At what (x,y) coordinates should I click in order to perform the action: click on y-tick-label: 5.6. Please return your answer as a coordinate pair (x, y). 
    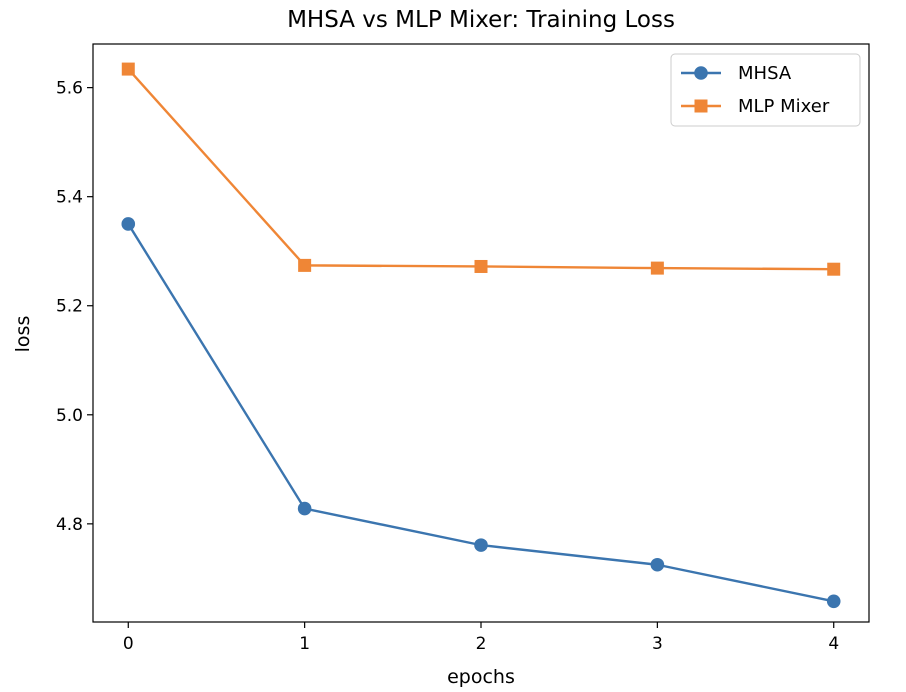
    Looking at the image, I should click on (69, 89).